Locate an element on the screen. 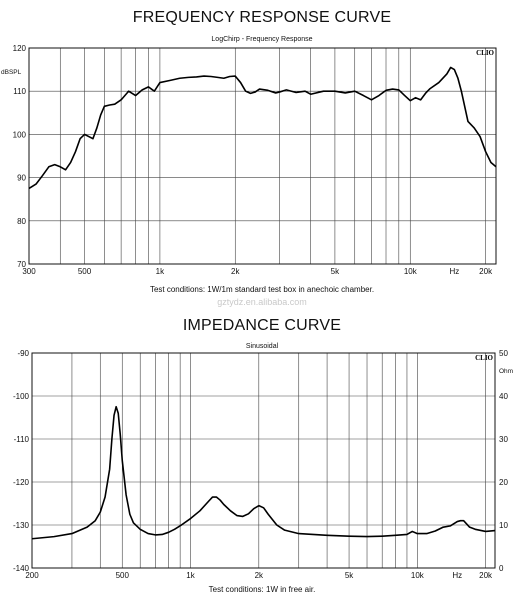  watermark-text: gztydz.en.alibaba.com is located at coordinates (262, 302).